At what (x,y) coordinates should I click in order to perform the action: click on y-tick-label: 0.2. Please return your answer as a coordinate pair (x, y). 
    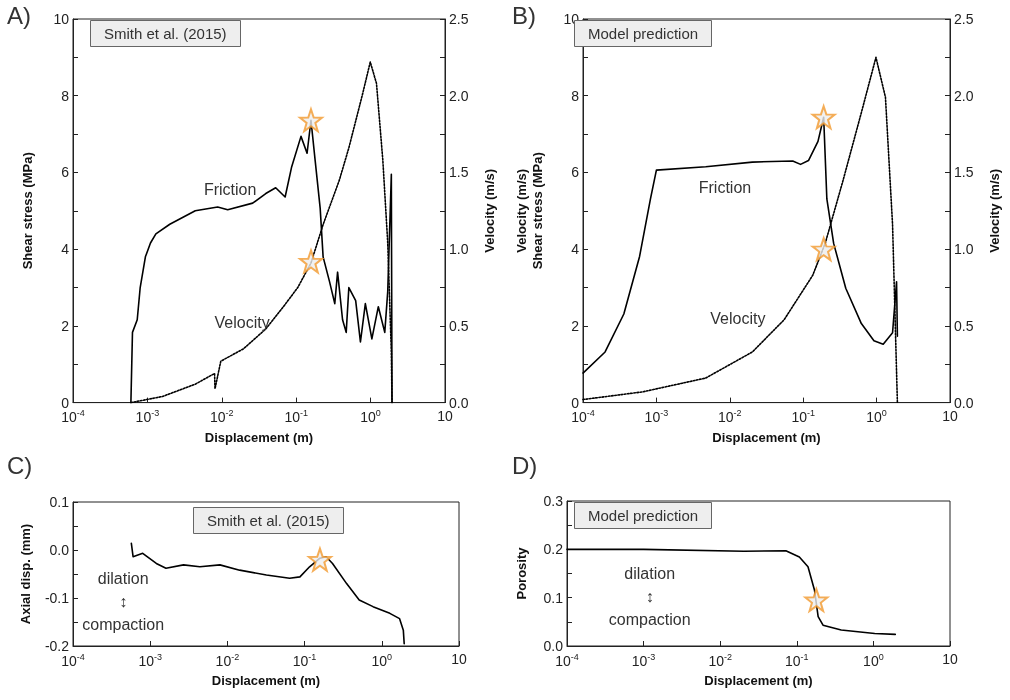
    Looking at the image, I should click on (553, 549).